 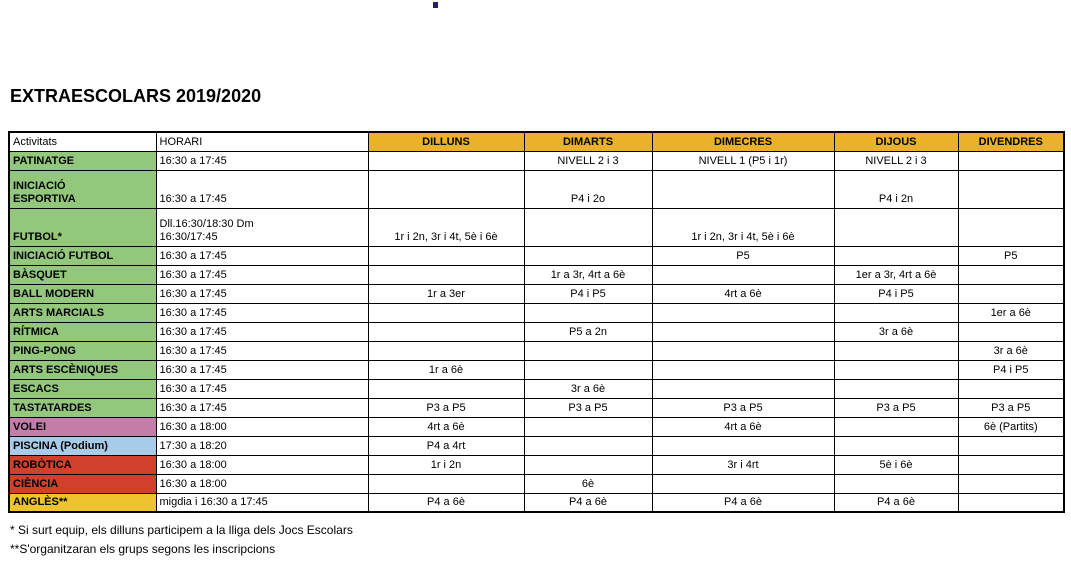 I want to click on table-row: PING-PONG 16:30 a 17:45 3r a 6è, so click(x=536, y=350).